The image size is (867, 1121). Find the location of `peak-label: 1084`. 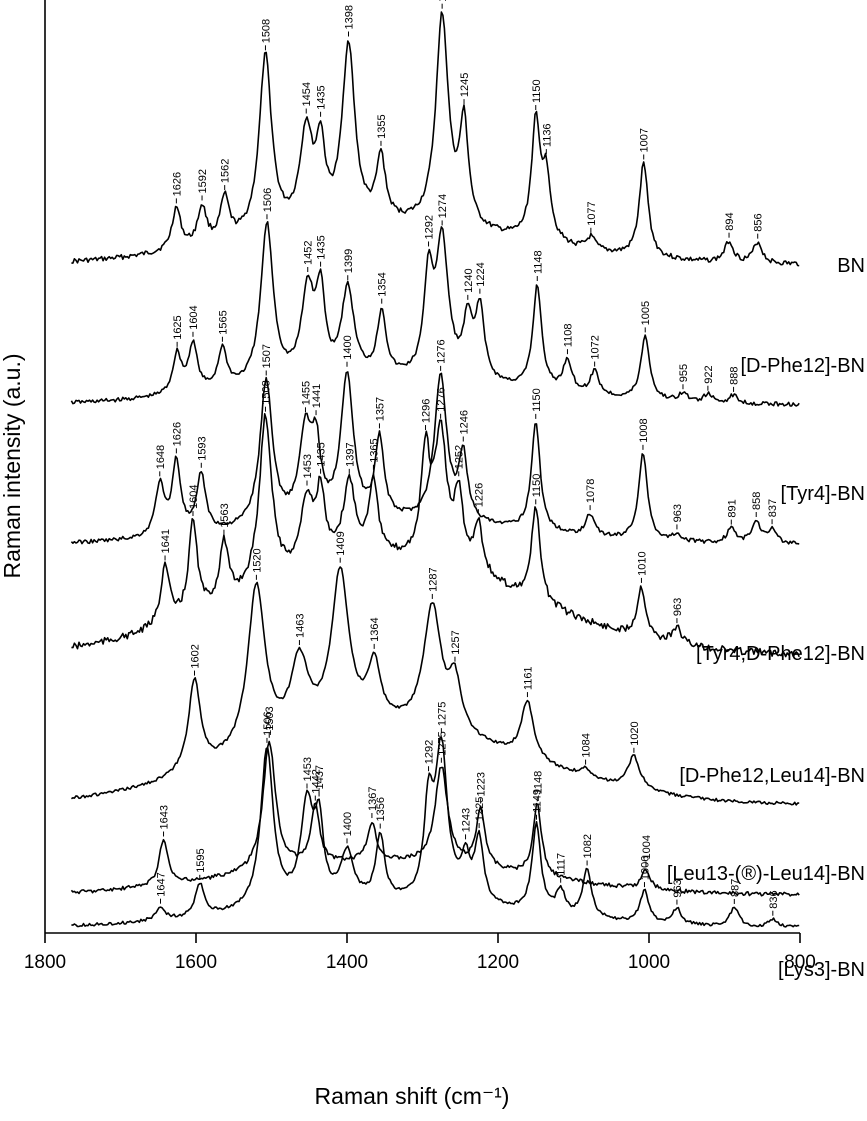

peak-label: 1084 is located at coordinates (587, 745).